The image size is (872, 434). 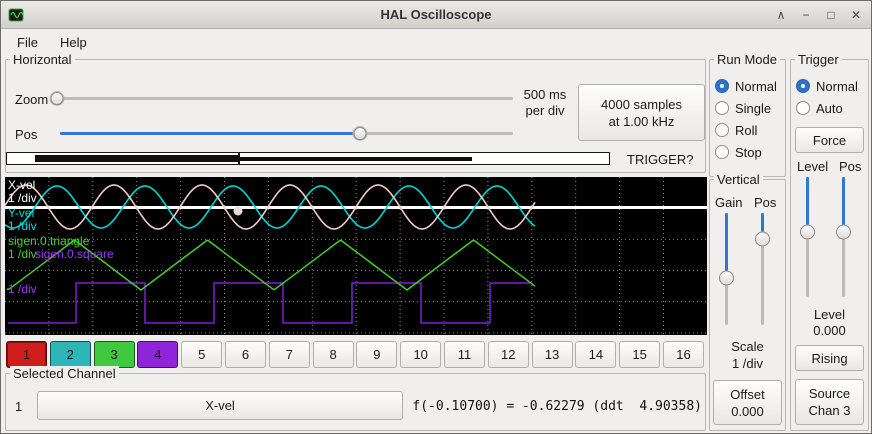 I want to click on trigger-mode-option-label: Normal, so click(x=837, y=86).